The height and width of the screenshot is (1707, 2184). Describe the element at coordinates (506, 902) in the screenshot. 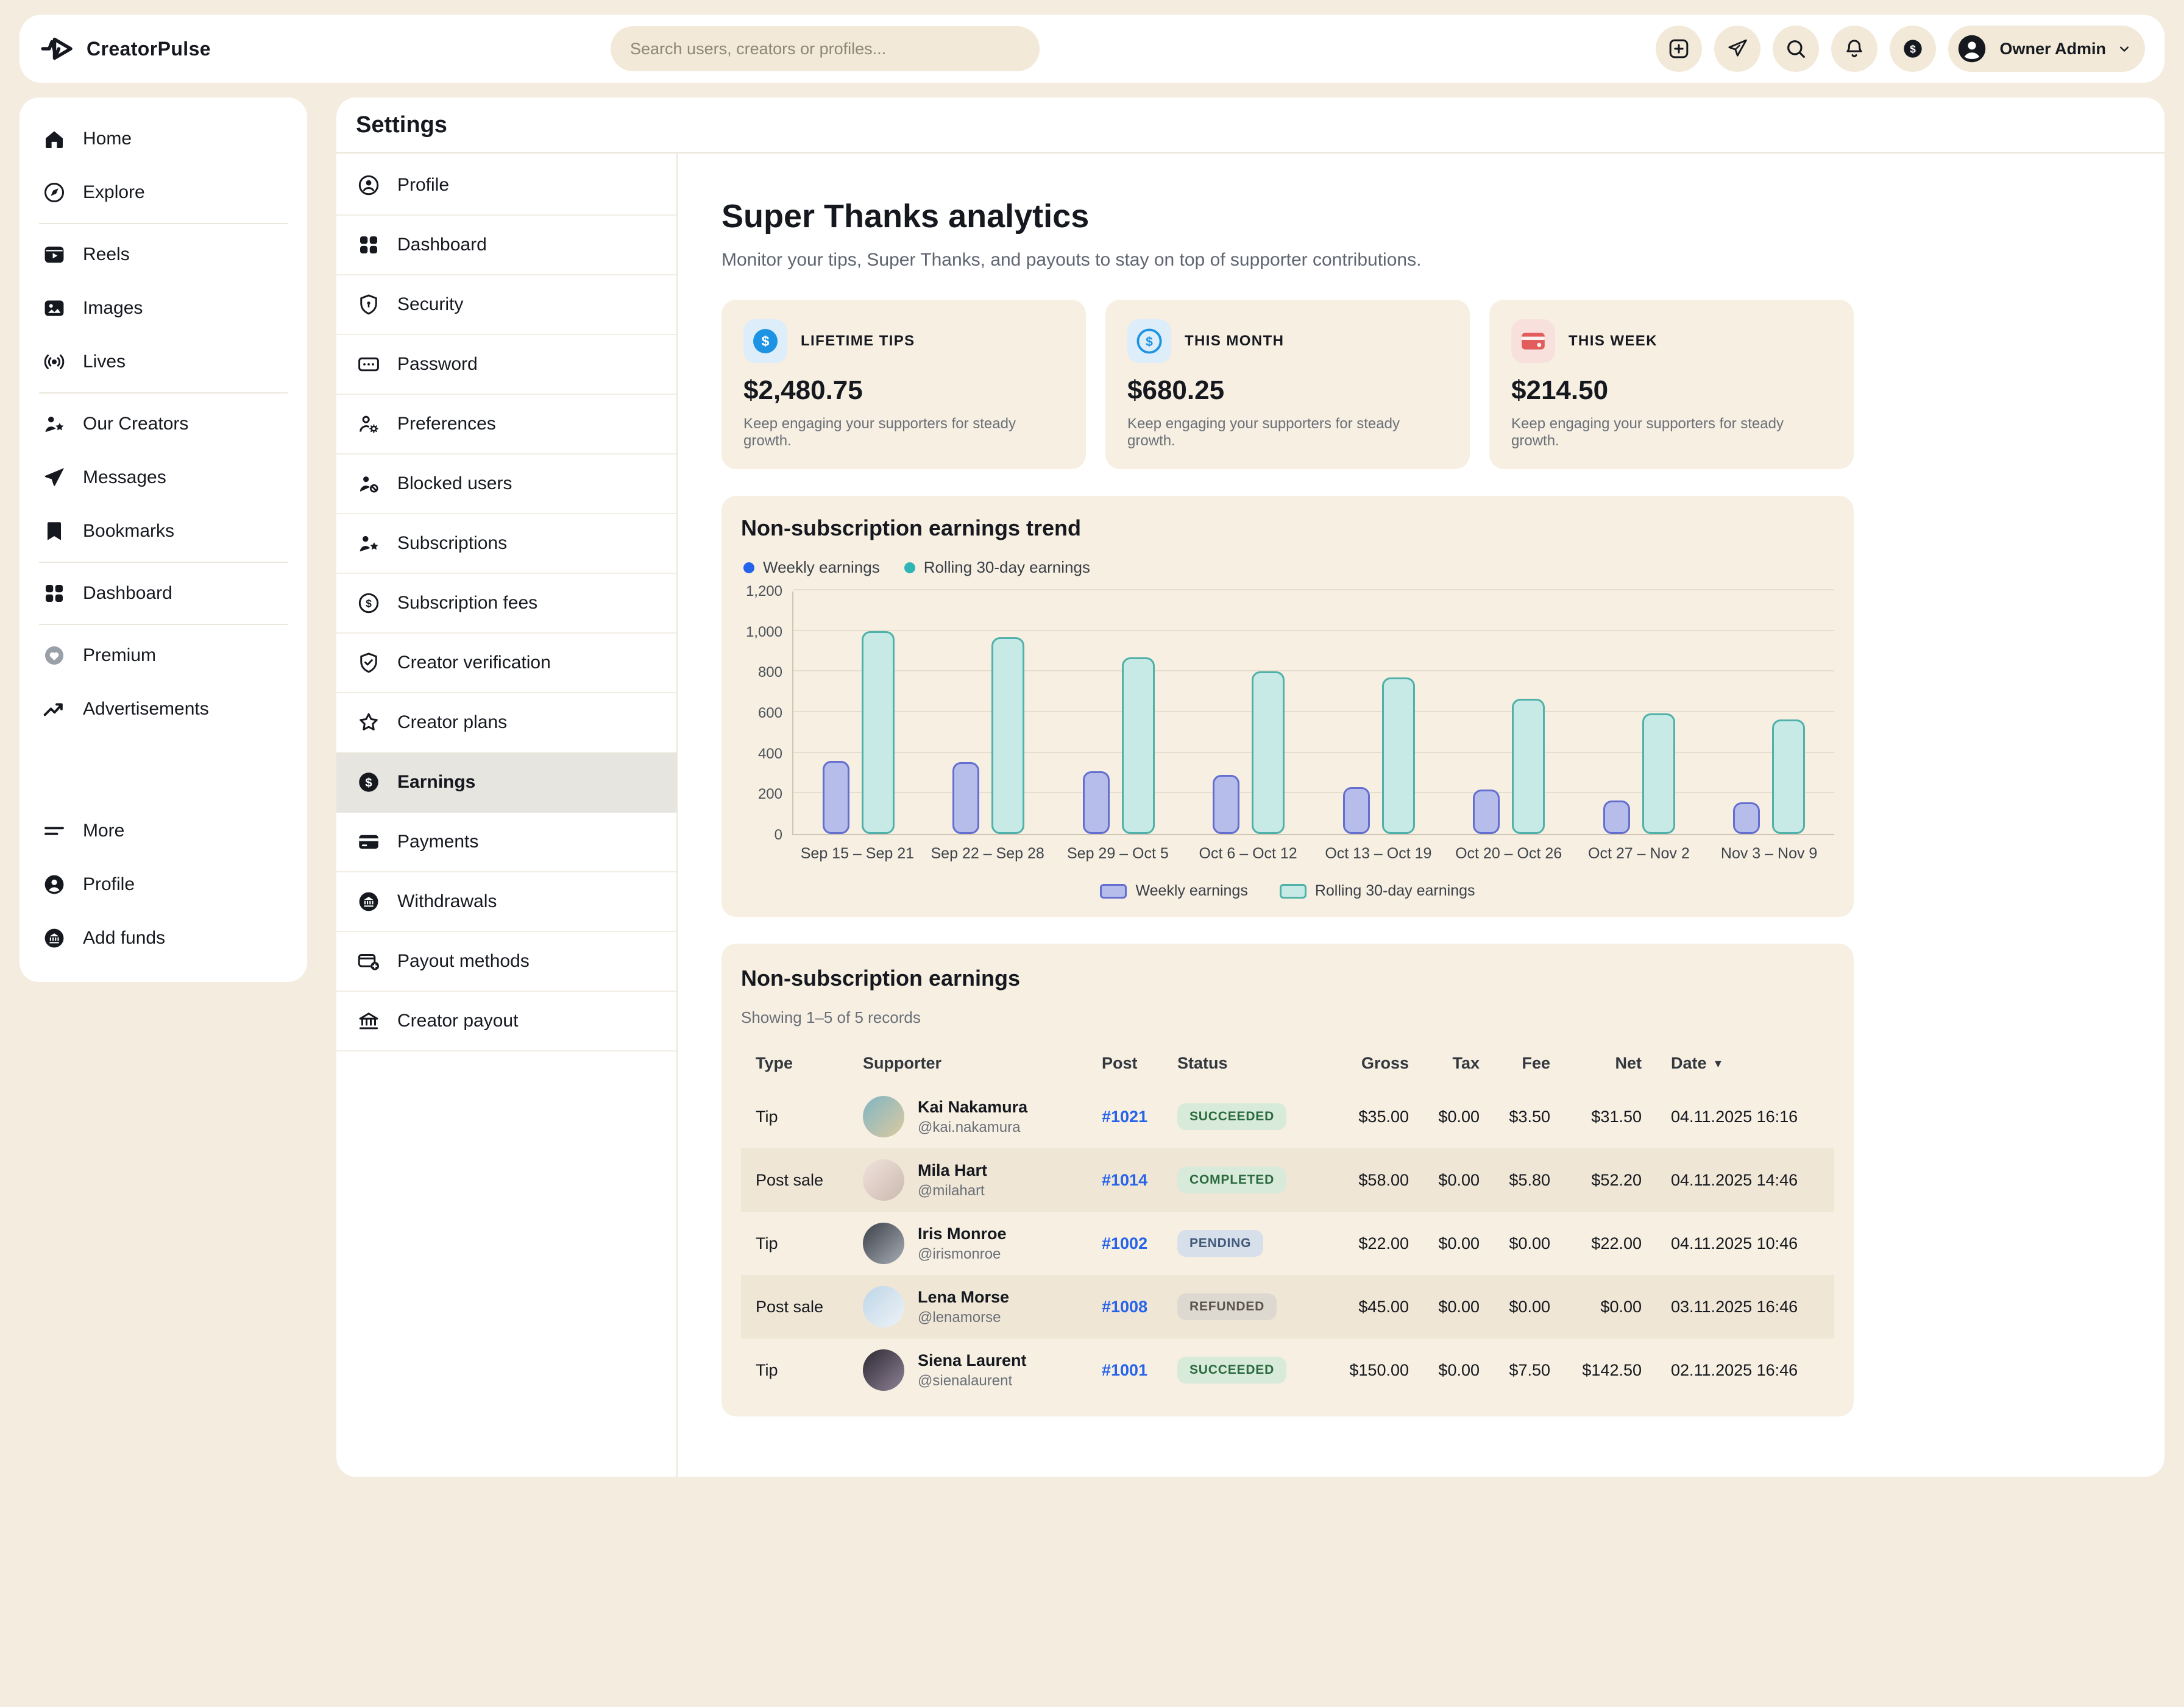

I see `settings-nav-withdrawals: Withdrawals` at that location.